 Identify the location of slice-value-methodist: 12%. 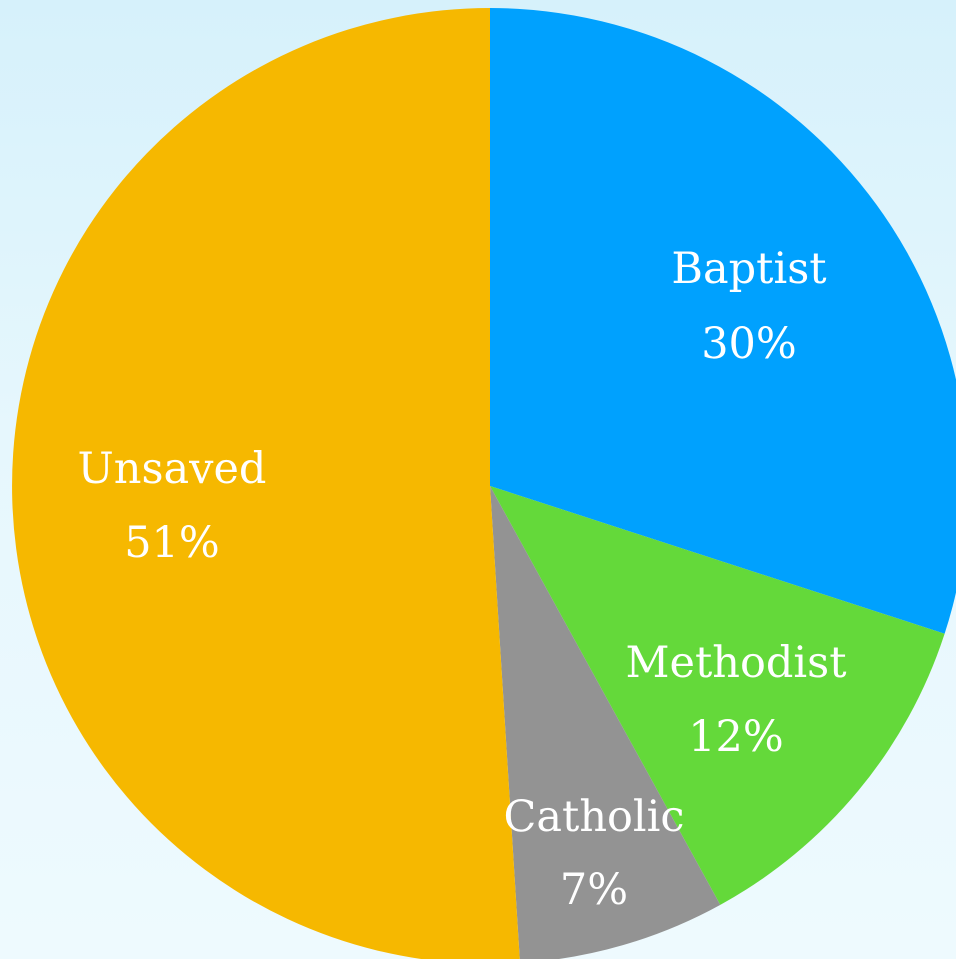
(736, 737).